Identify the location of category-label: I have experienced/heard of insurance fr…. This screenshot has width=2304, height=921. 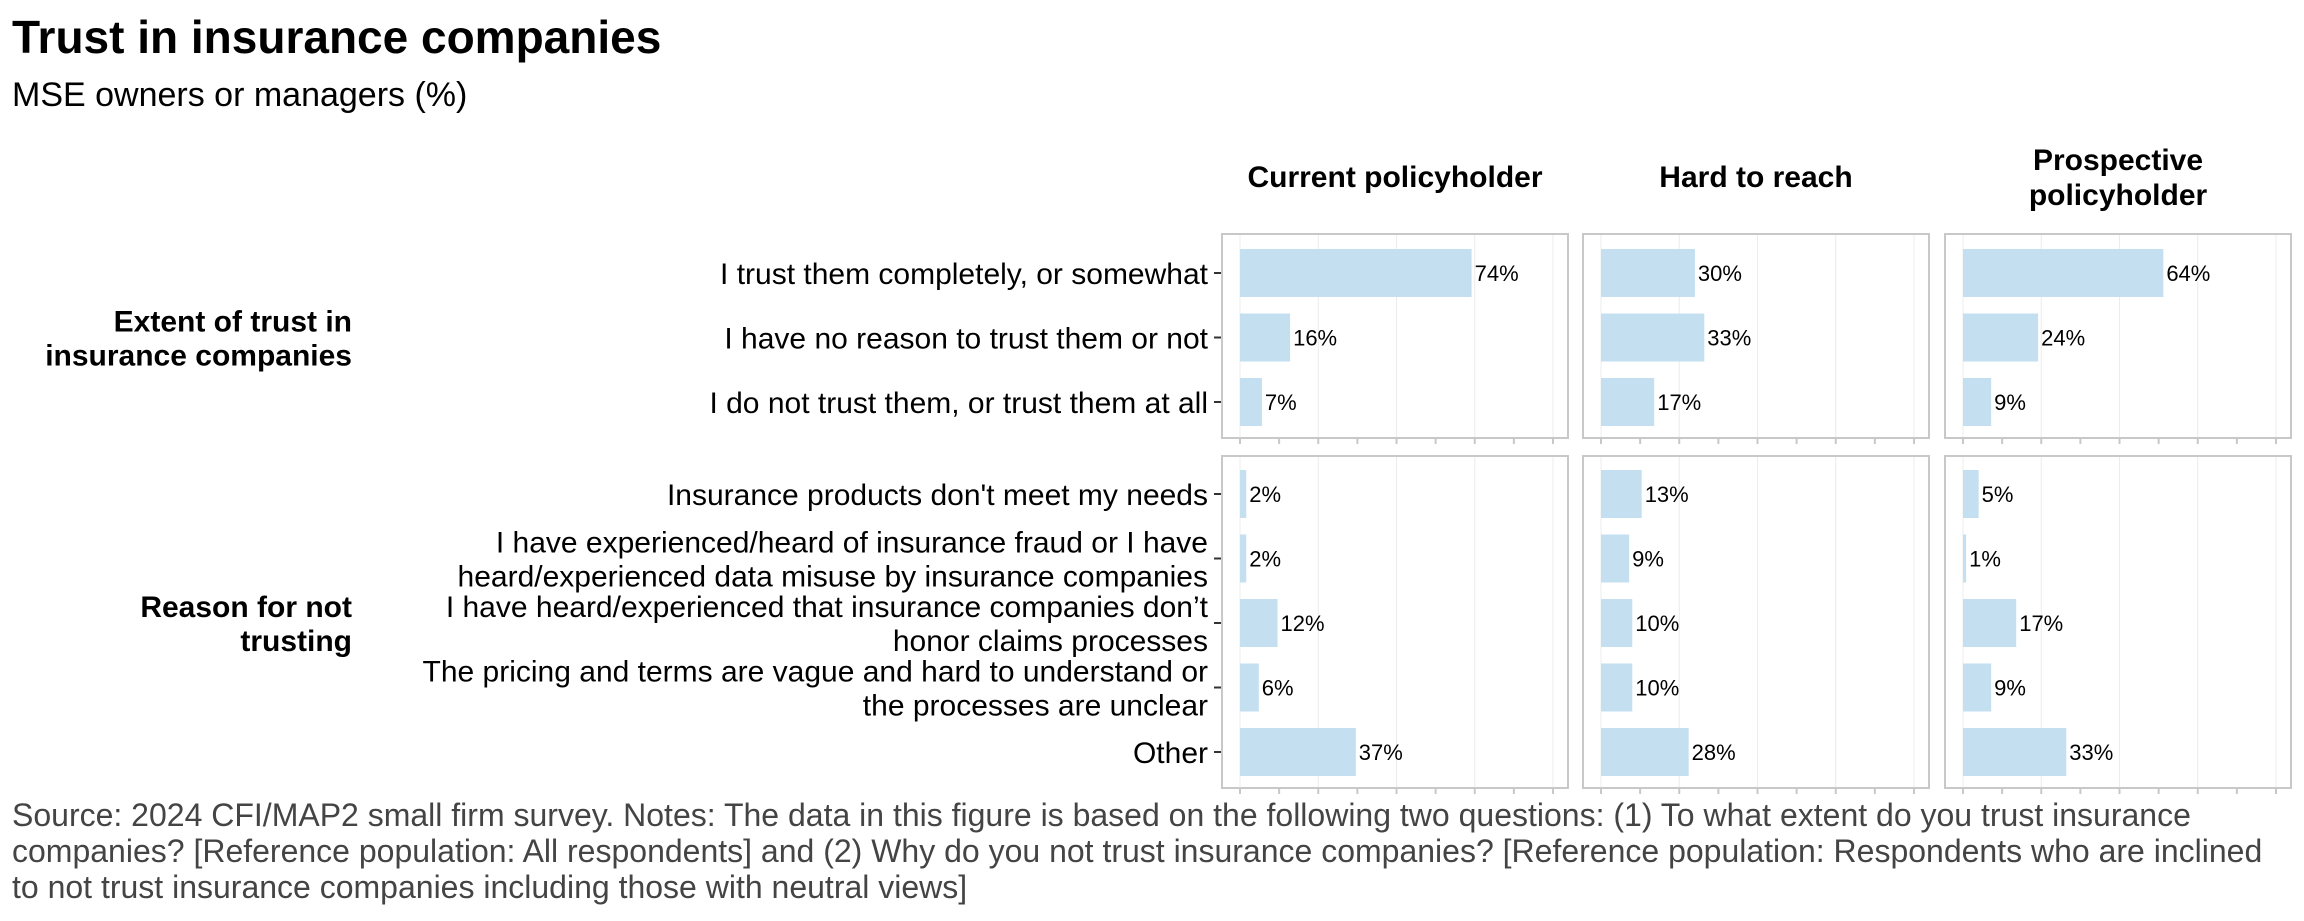
(852, 543).